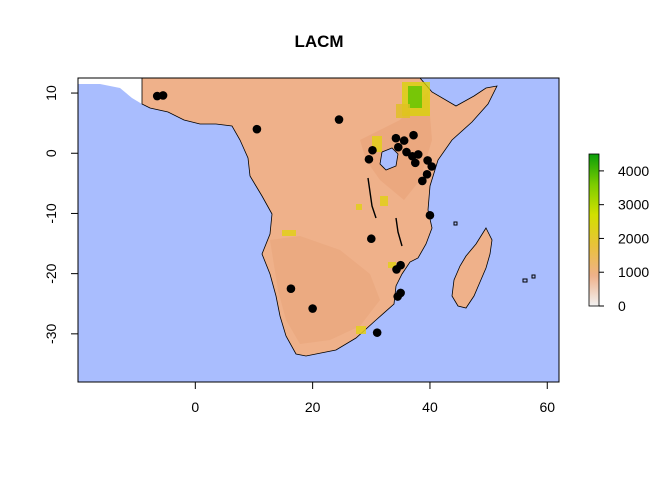 The width and height of the screenshot is (672, 480). Describe the element at coordinates (61, 214) in the screenshot. I see `y-axis: 10 0 -10 -20 -30` at that location.